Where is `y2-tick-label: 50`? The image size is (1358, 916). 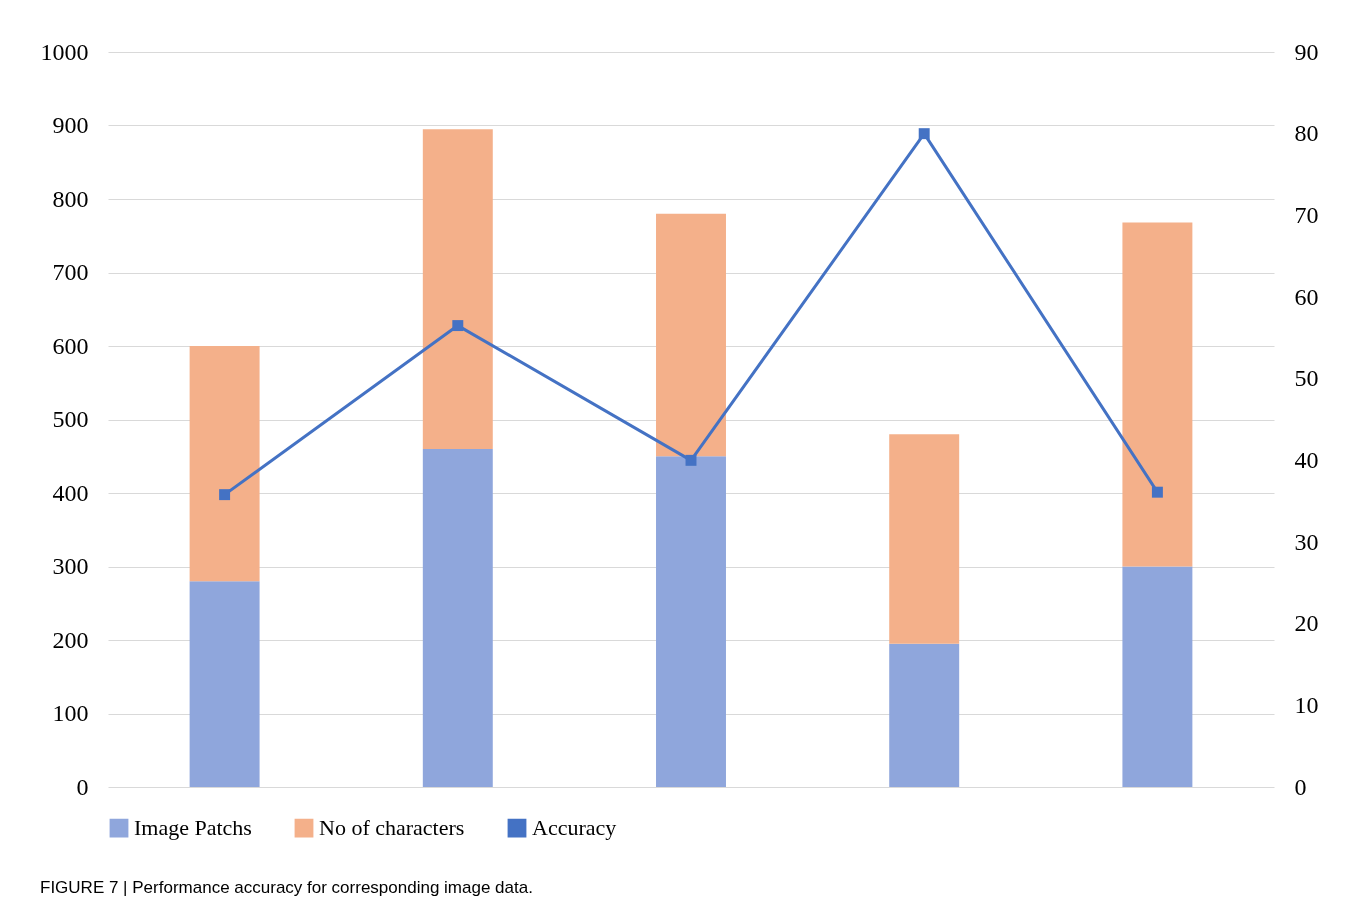
y2-tick-label: 50 is located at coordinates (1306, 378).